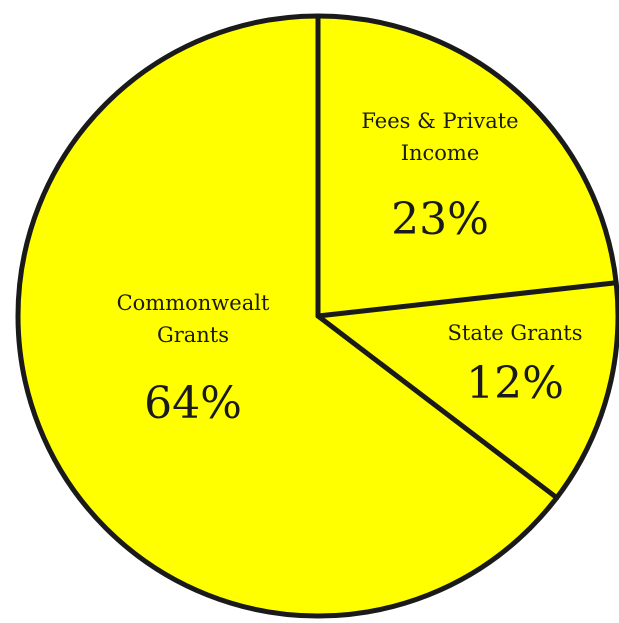 This screenshot has width=619, height=623. What do you see at coordinates (515, 383) in the screenshot?
I see `slice-2-percent: 12%` at bounding box center [515, 383].